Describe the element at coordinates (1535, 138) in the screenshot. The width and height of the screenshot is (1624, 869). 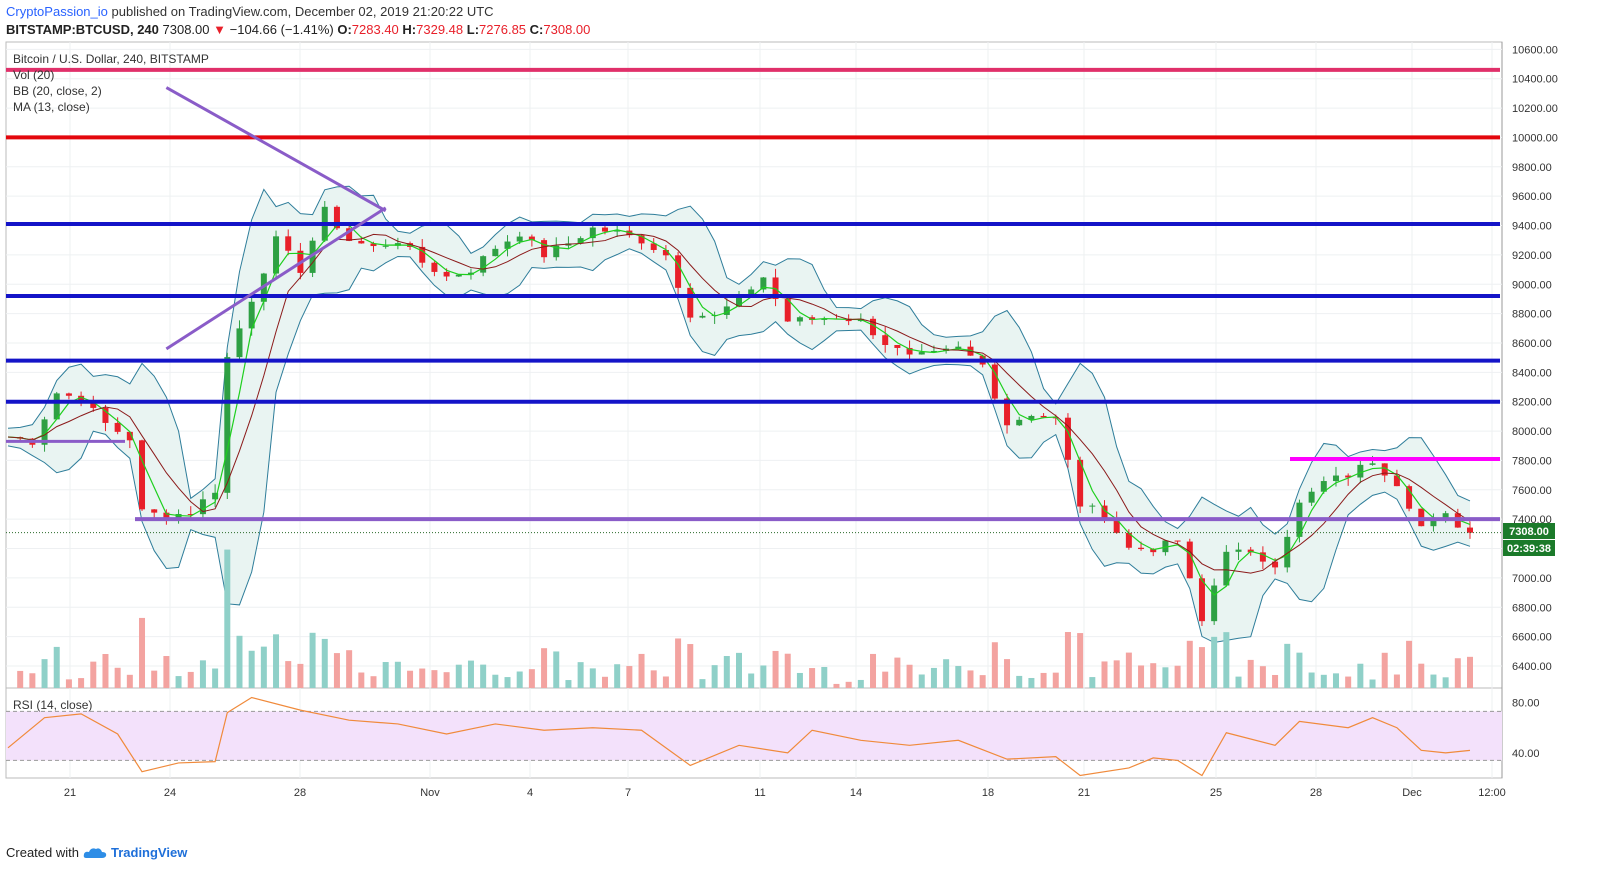
I see `price-tick-label: 10000.00` at that location.